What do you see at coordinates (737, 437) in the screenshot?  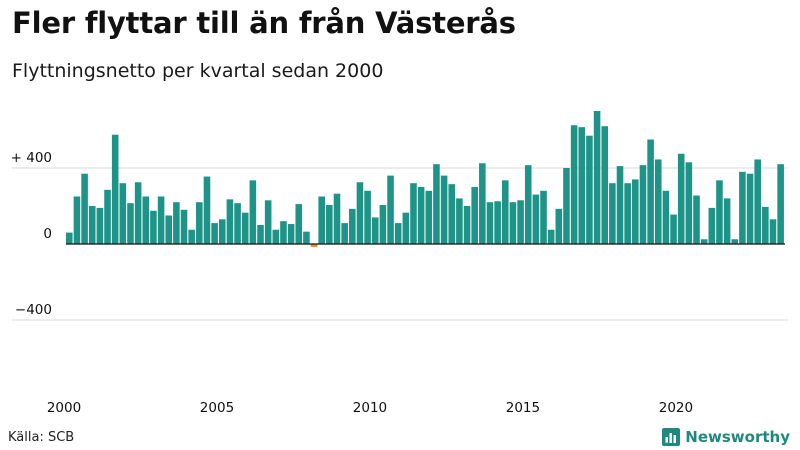 I see `brand-name: Newsworthy` at bounding box center [737, 437].